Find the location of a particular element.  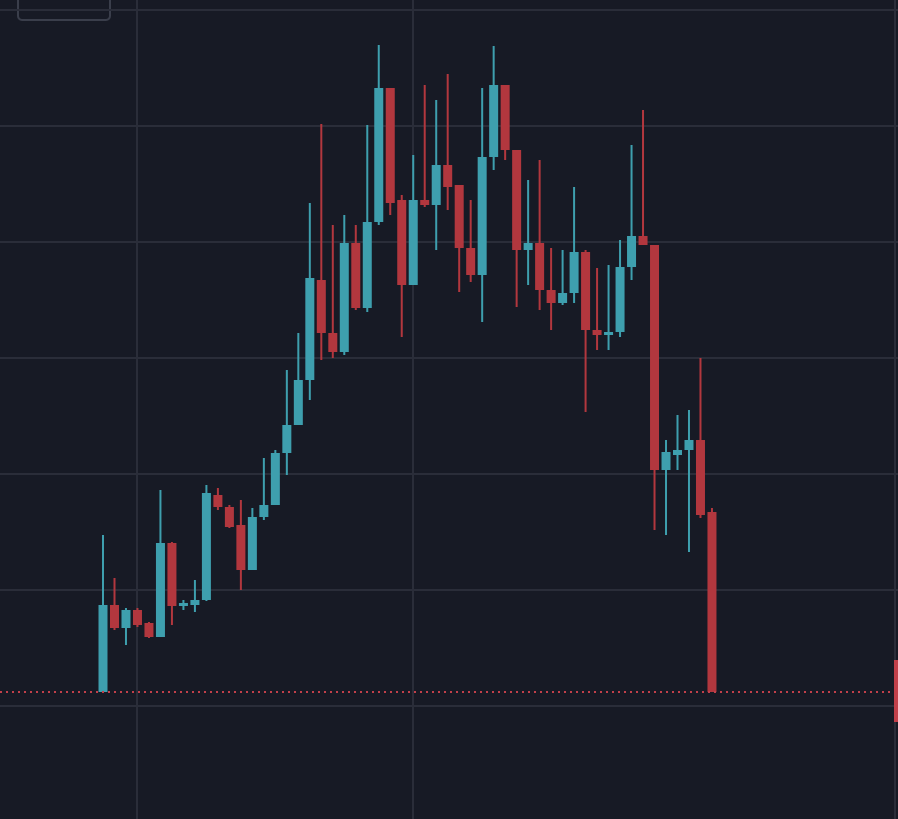

price-tag is located at coordinates (896, 691).